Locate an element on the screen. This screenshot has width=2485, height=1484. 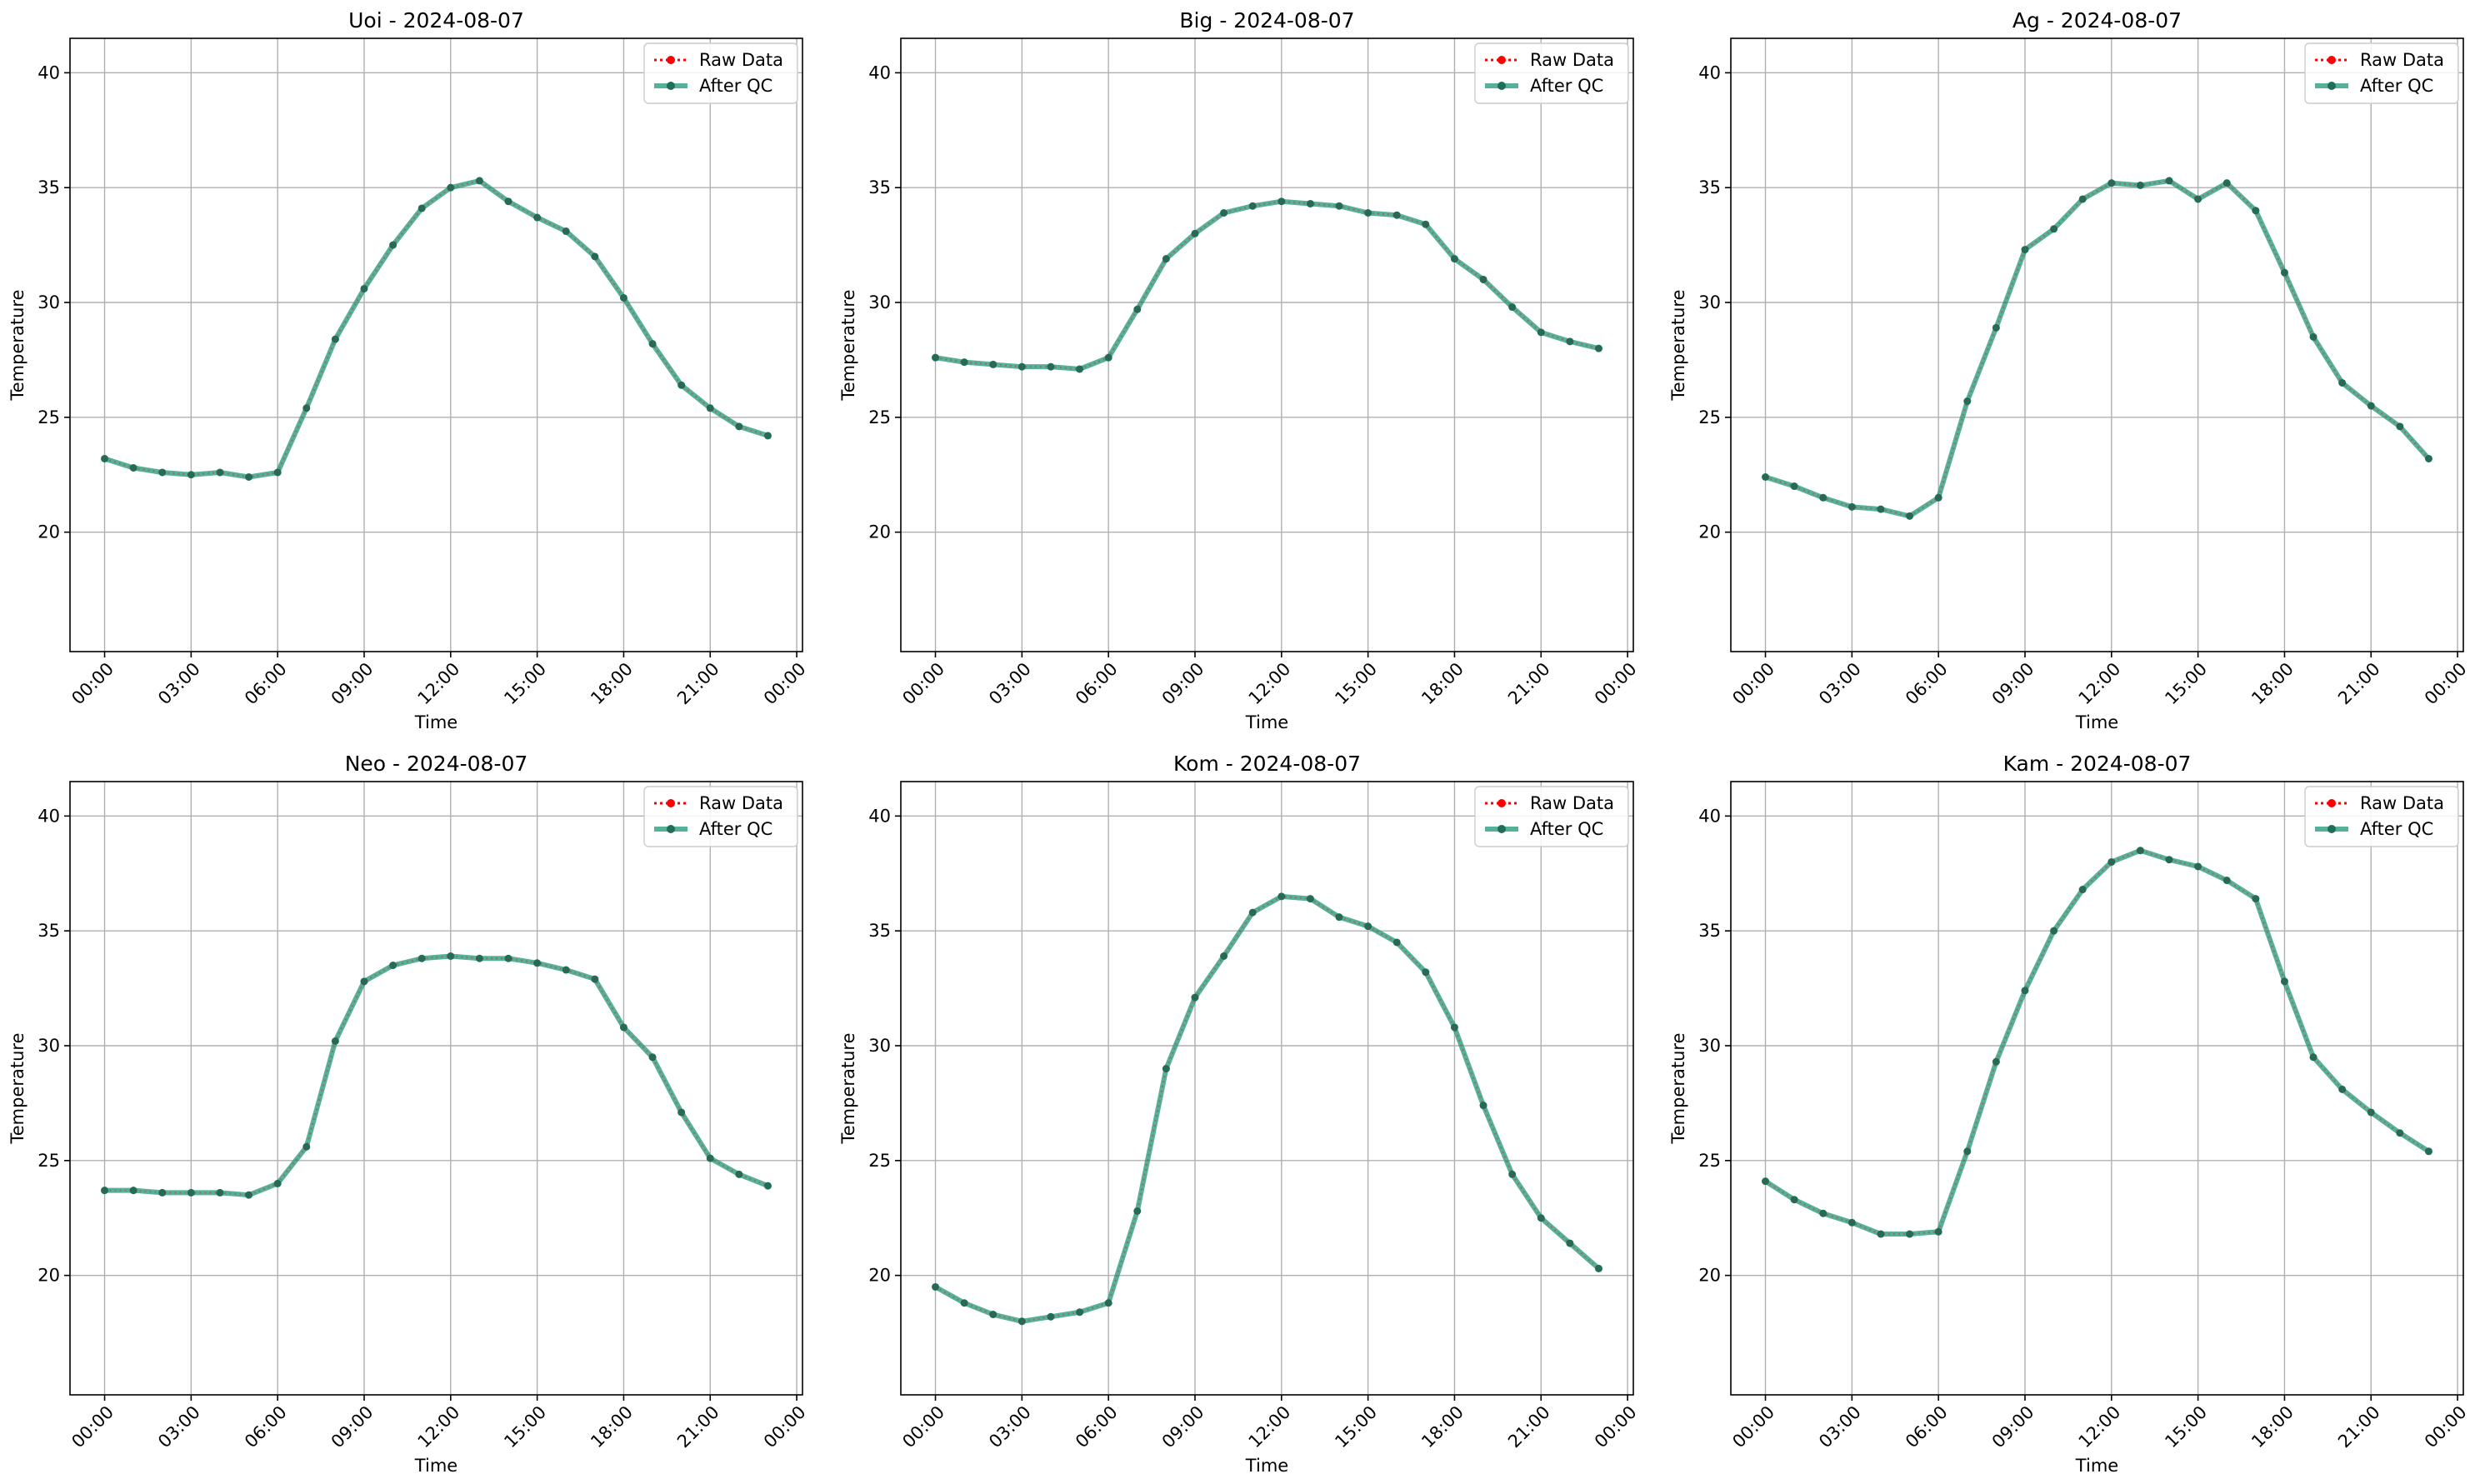
y-tick-label: 40 is located at coordinates (1710, 816).